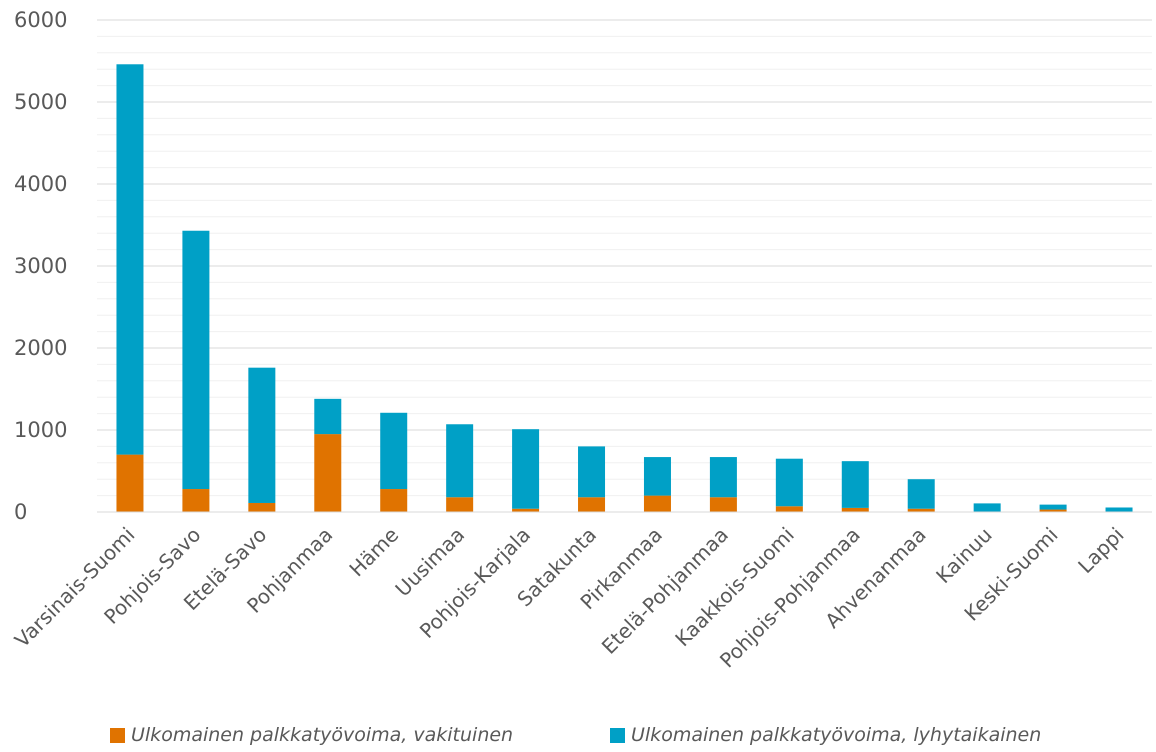  What do you see at coordinates (373, 552) in the screenshot?
I see `x-tick-label: Häme` at bounding box center [373, 552].